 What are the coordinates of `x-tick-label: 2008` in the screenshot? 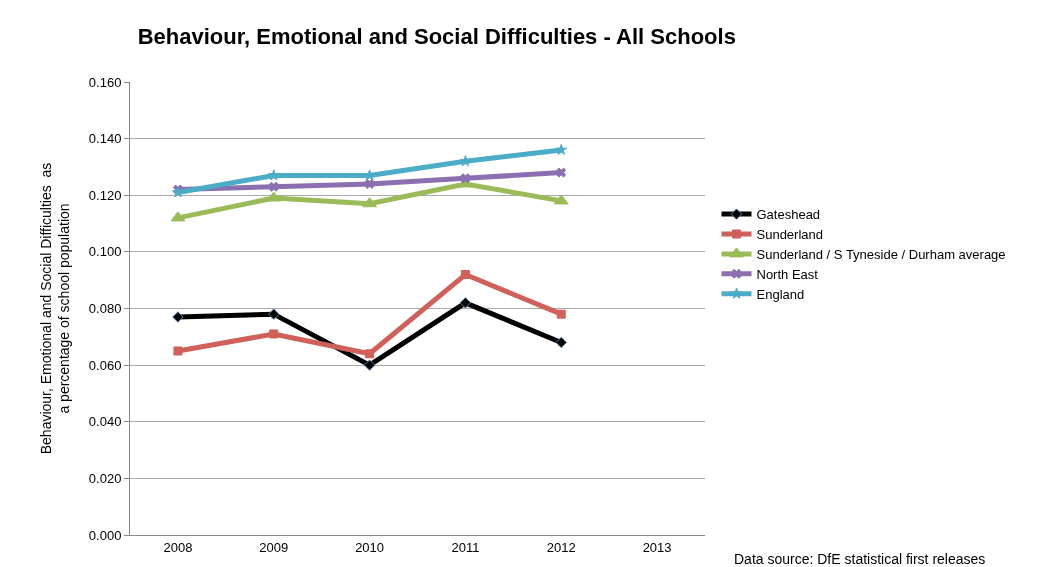 It's located at (178, 547).